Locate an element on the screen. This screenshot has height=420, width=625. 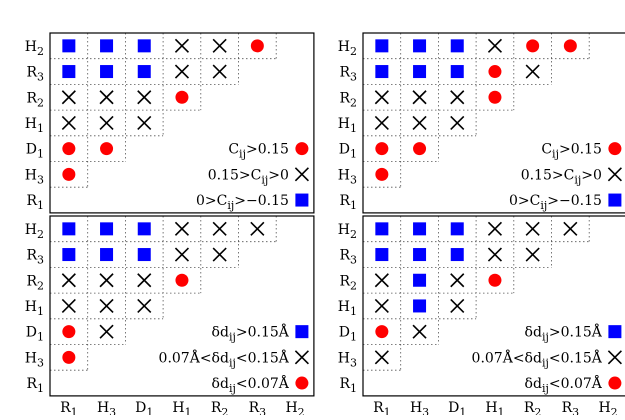
x-tick-label: R1 is located at coordinates (69, 407).